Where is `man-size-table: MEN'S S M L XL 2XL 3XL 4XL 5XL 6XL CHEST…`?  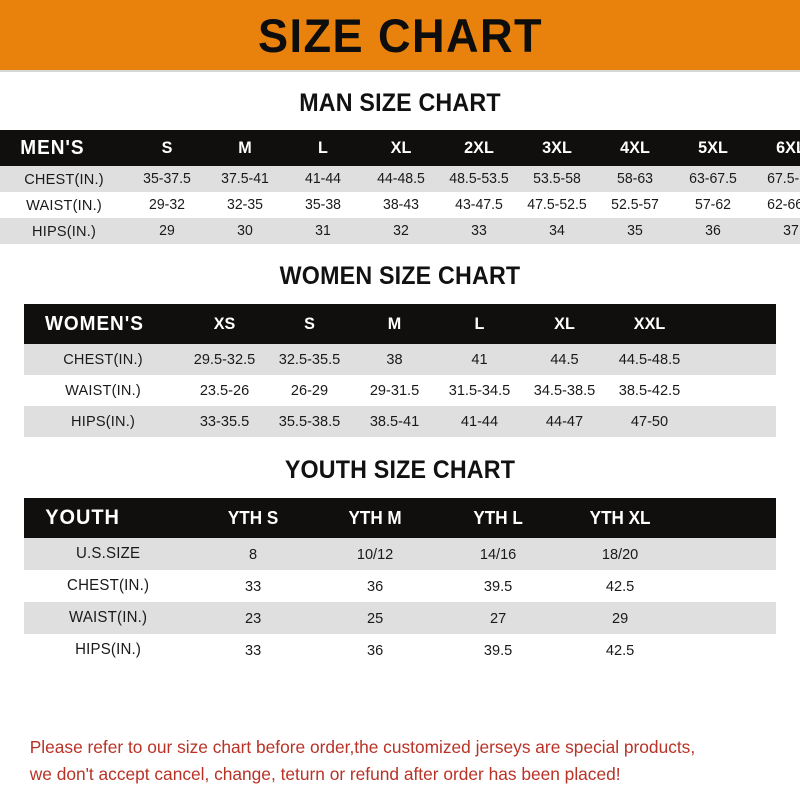 man-size-table: MEN'S S M L XL 2XL 3XL 4XL 5XL 6XL CHEST… is located at coordinates (400, 187).